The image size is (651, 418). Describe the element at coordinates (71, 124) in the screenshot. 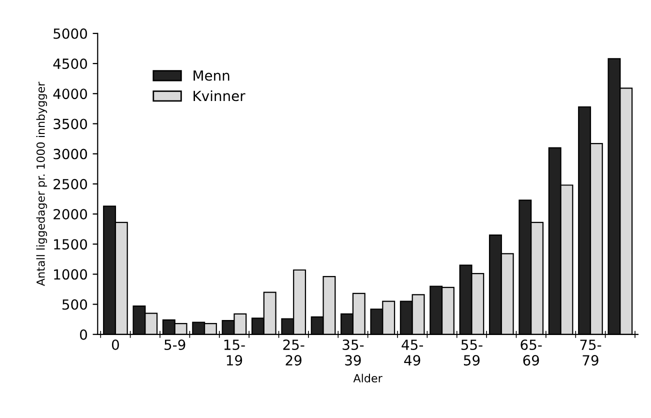

I see `y-tick-label: 3500` at that location.